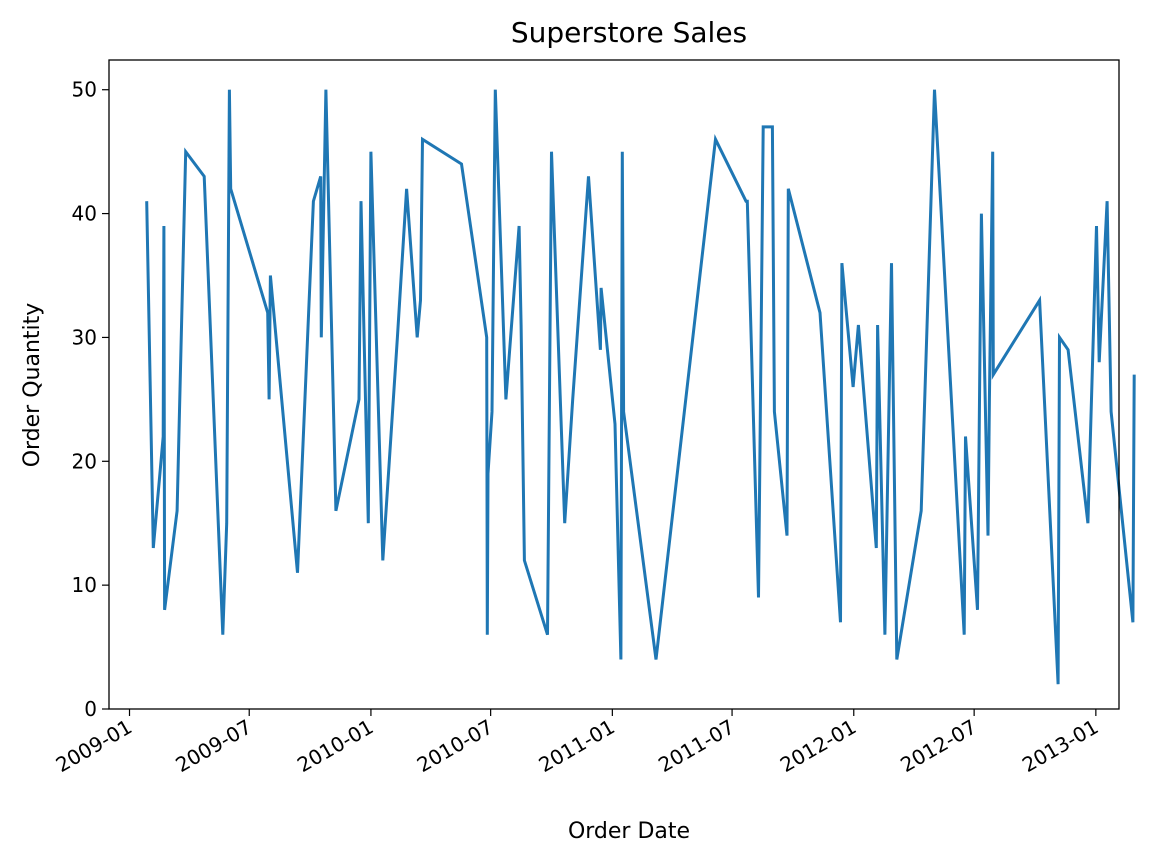  What do you see at coordinates (84, 461) in the screenshot?
I see `y-tick-label: 20` at bounding box center [84, 461].